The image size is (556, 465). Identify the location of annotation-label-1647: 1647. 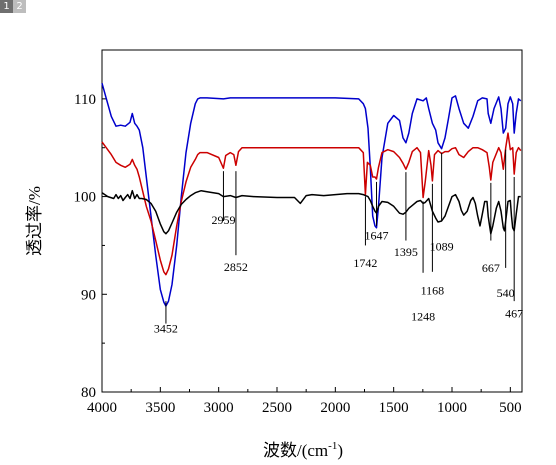
(377, 236).